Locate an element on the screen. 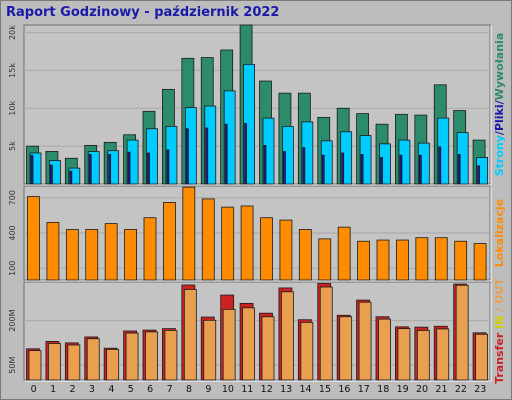 This screenshot has width=512, height=400. xtick-label-14: 14 is located at coordinates (305, 389).